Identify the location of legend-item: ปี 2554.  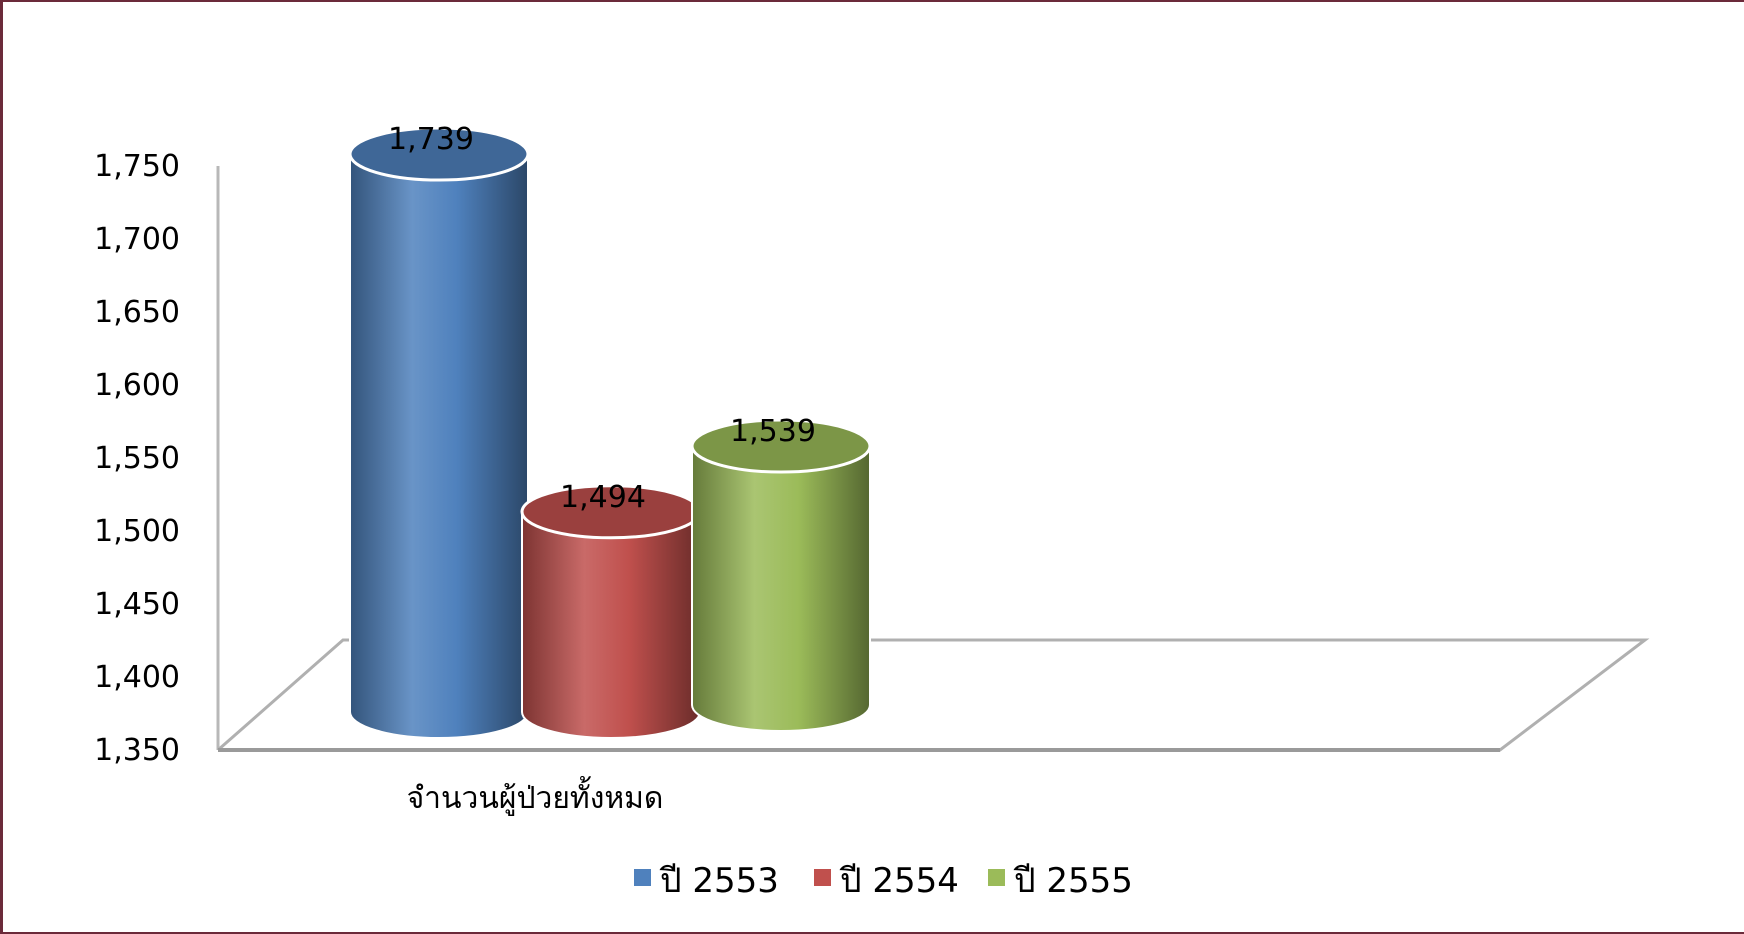
(886, 881).